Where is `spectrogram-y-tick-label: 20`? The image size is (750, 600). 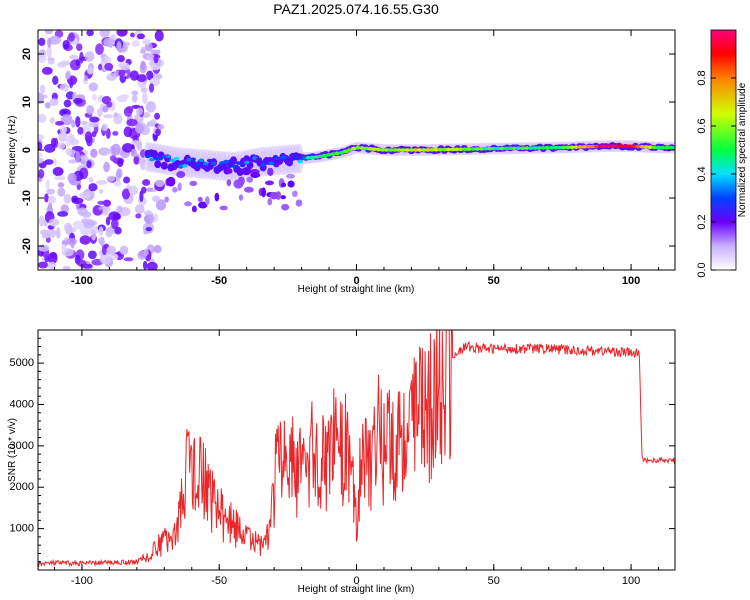 spectrogram-y-tick-label: 20 is located at coordinates (27, 54).